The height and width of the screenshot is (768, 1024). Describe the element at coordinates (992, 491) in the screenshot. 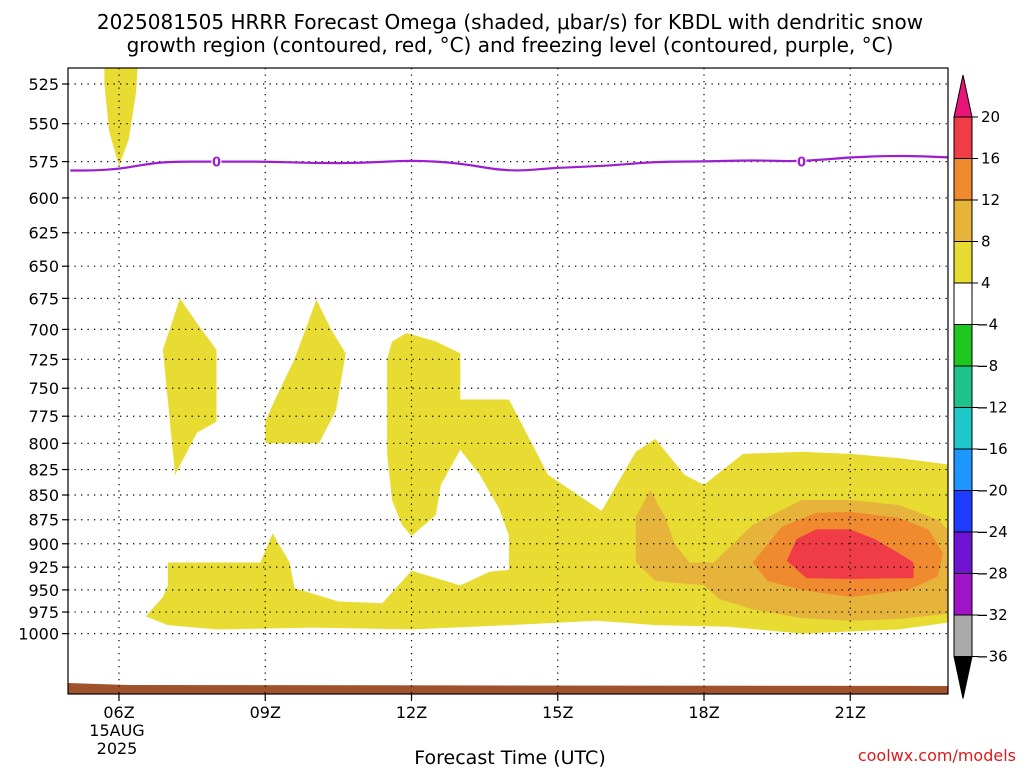

I see `colorbar-label--20: −20` at that location.